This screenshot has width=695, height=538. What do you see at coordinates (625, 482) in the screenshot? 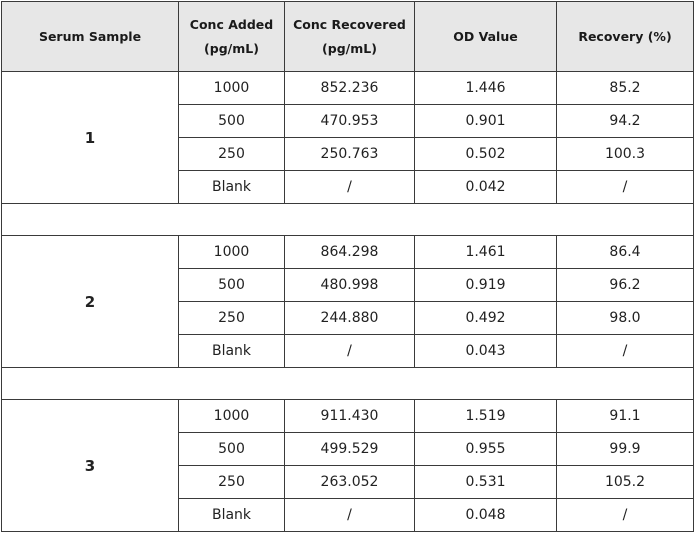
I see `data-cell: 105.2` at bounding box center [625, 482].